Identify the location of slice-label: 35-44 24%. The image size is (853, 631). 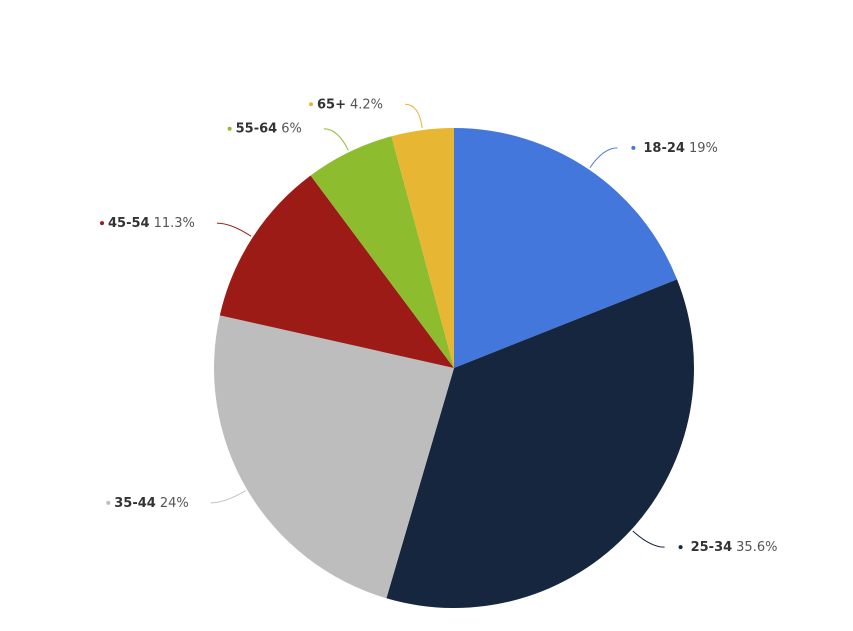
(151, 502).